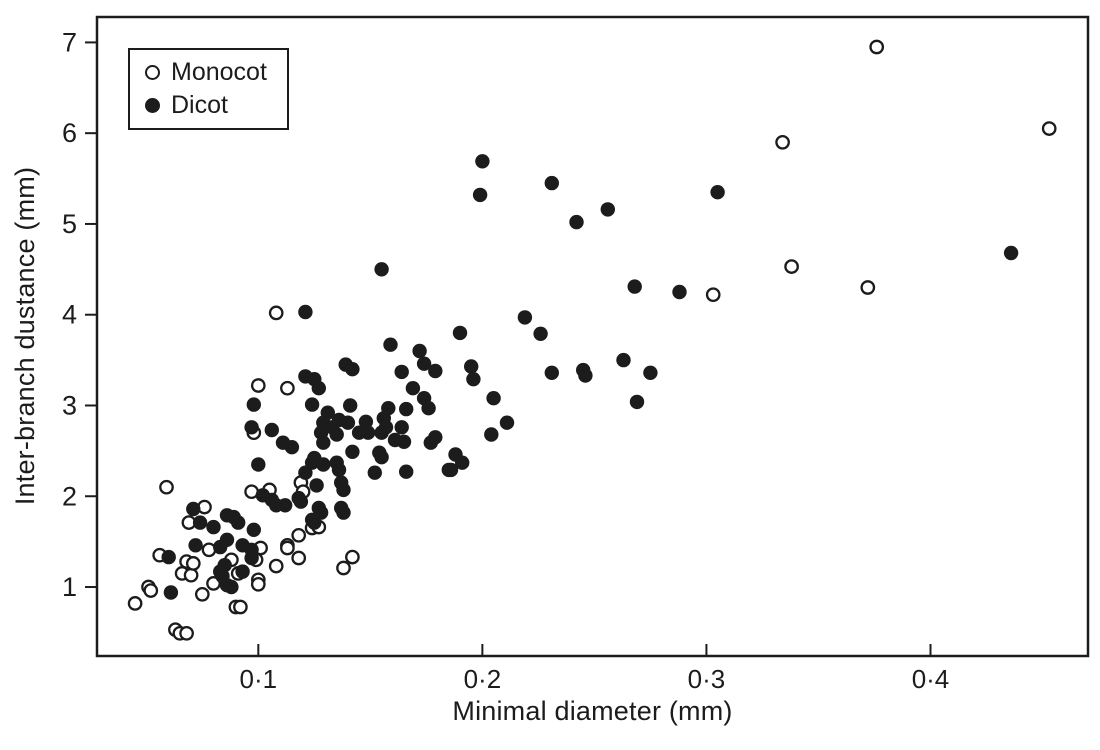 The image size is (1100, 750). Describe the element at coordinates (592, 711) in the screenshot. I see `x-axis-label: Minimal diameter (mm)` at that location.